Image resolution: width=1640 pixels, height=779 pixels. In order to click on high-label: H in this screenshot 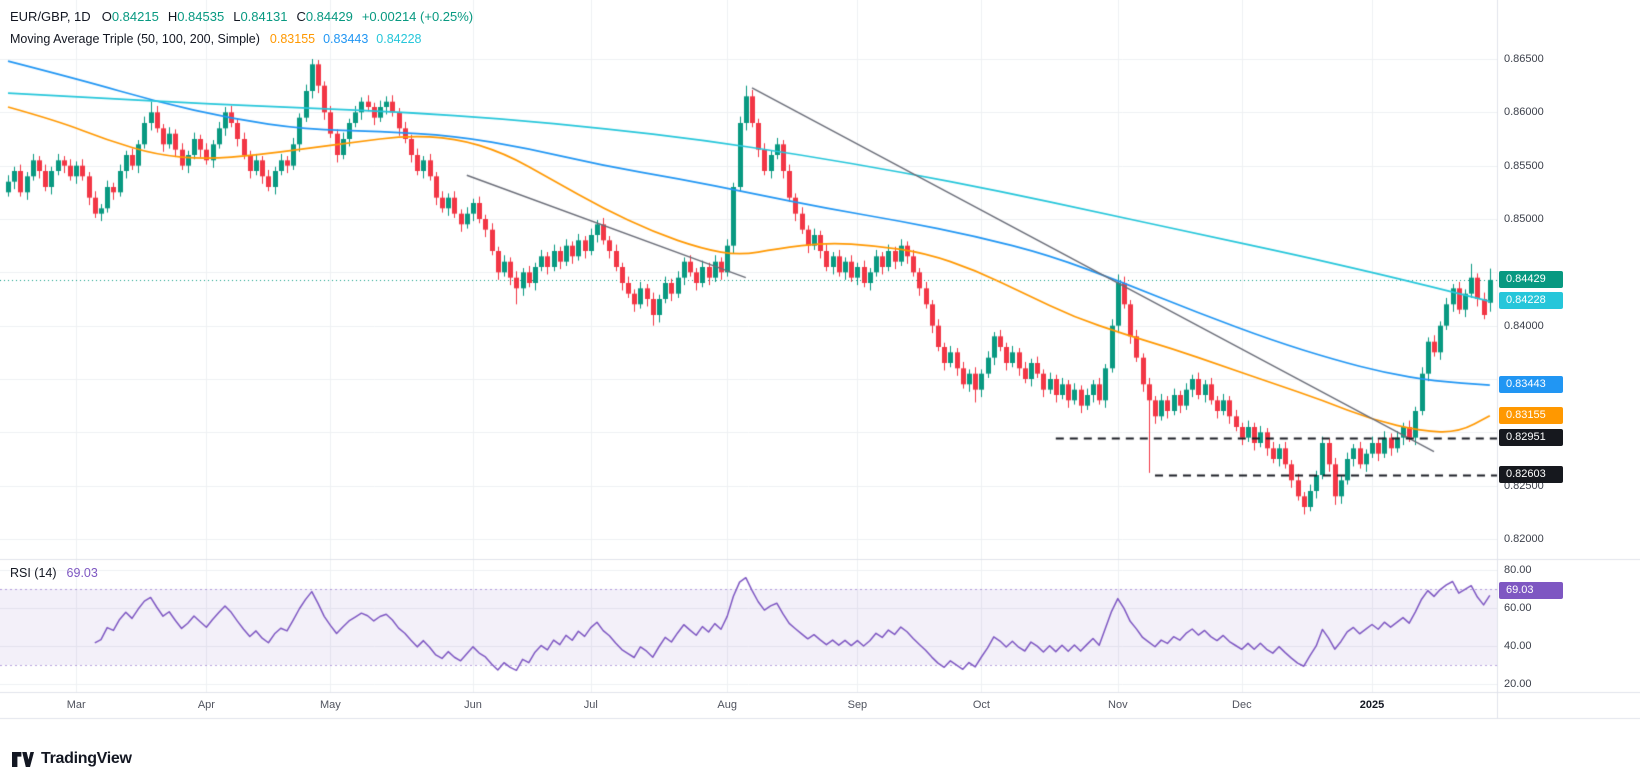, I will do `click(172, 16)`.